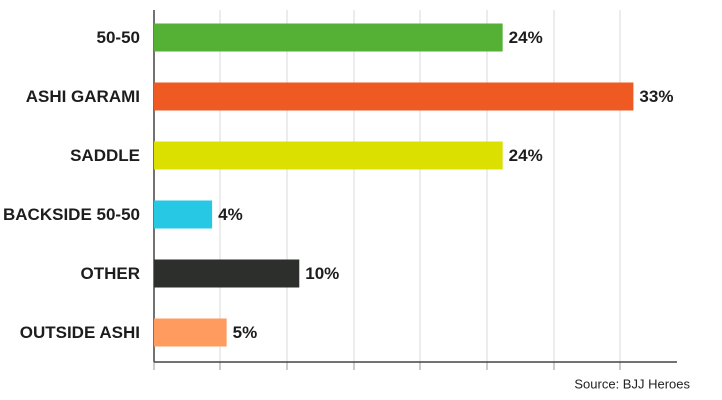 This screenshot has width=722, height=400. Describe the element at coordinates (105, 155) in the screenshot. I see `category-label: SADDLE` at that location.